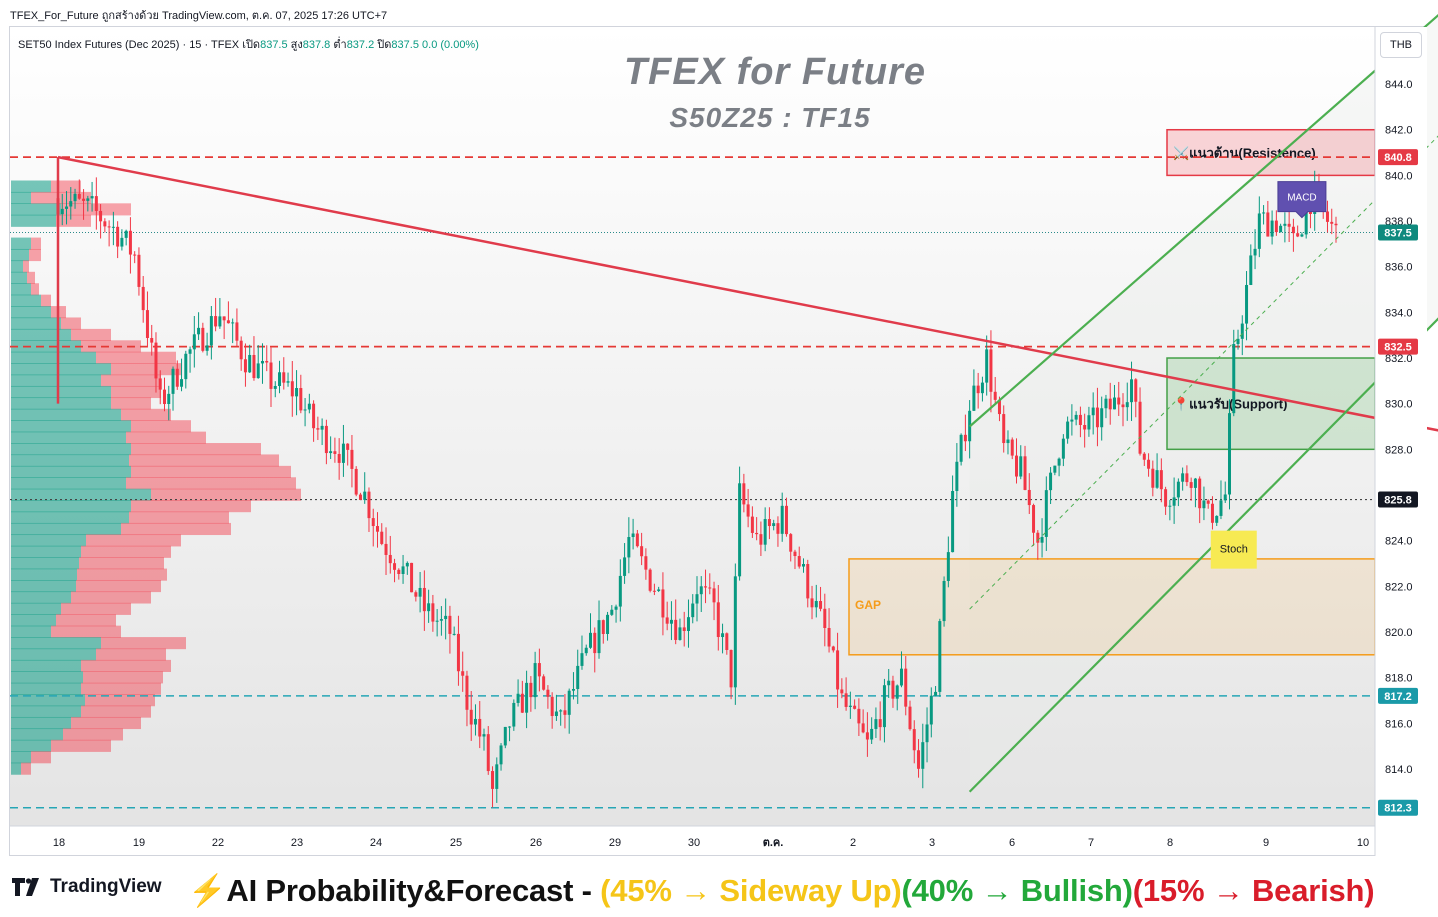 The width and height of the screenshot is (1438, 917). I want to click on tradingview-logo: TradingView, so click(87, 887).